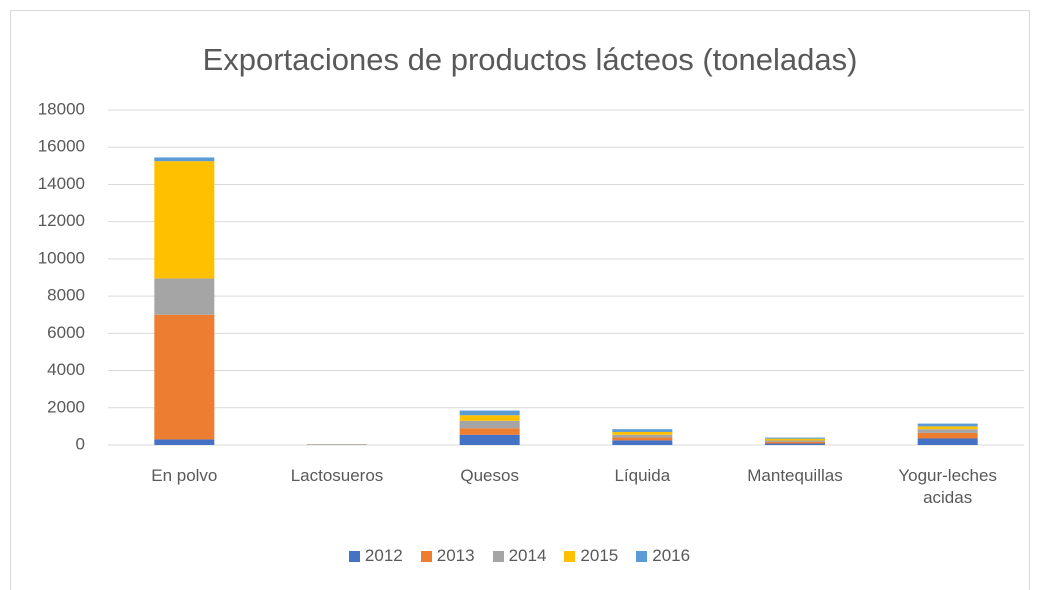 This screenshot has height=590, width=1039. I want to click on legend-label: 2016, so click(671, 555).